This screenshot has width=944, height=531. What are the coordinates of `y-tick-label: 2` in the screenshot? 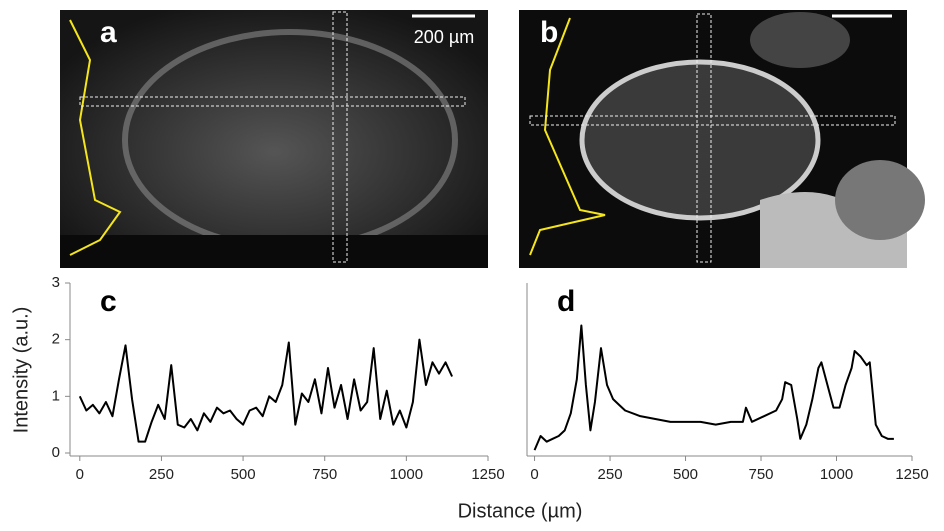 It's located at (56, 339).